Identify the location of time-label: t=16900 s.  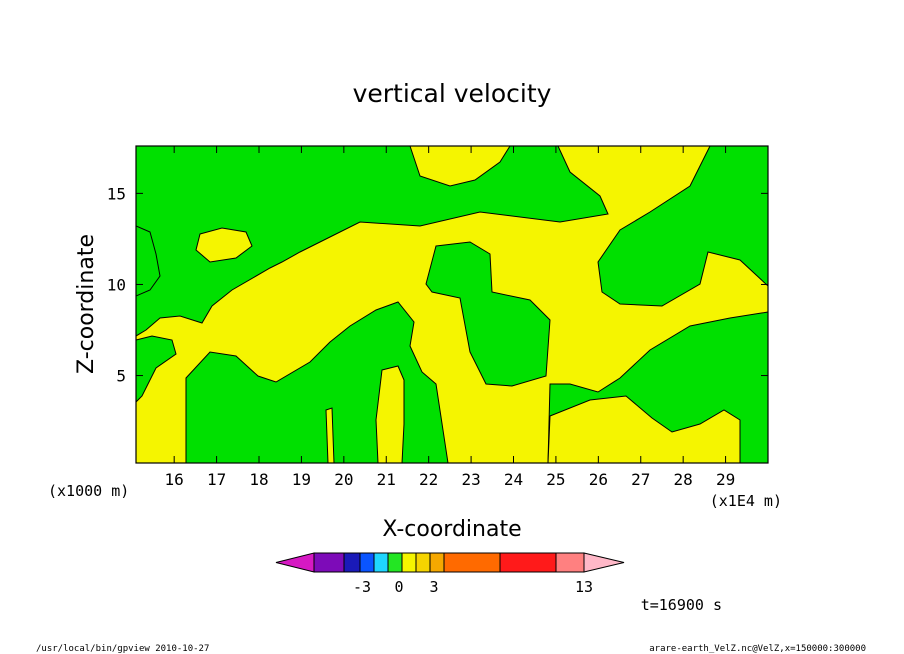
(681, 605).